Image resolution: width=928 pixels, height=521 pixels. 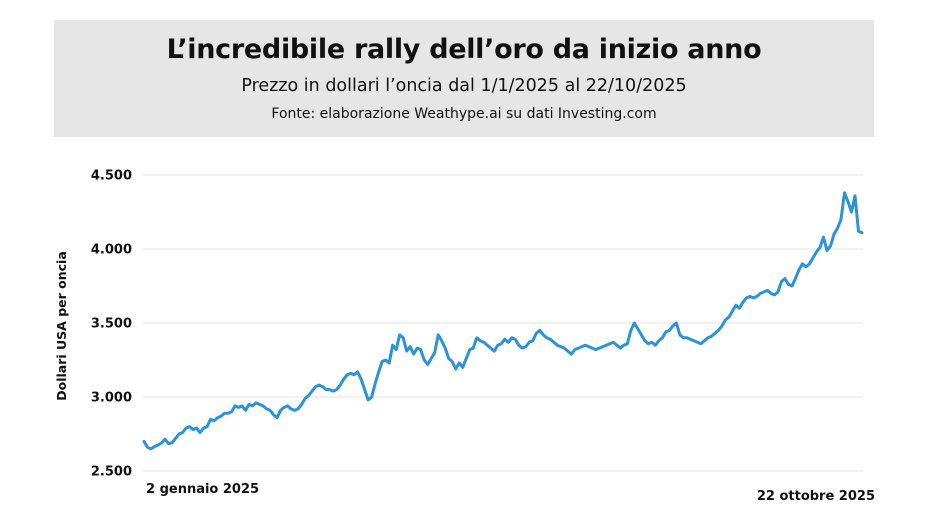 I want to click on x-end-label: 22 ottobre 2025, so click(x=816, y=496).